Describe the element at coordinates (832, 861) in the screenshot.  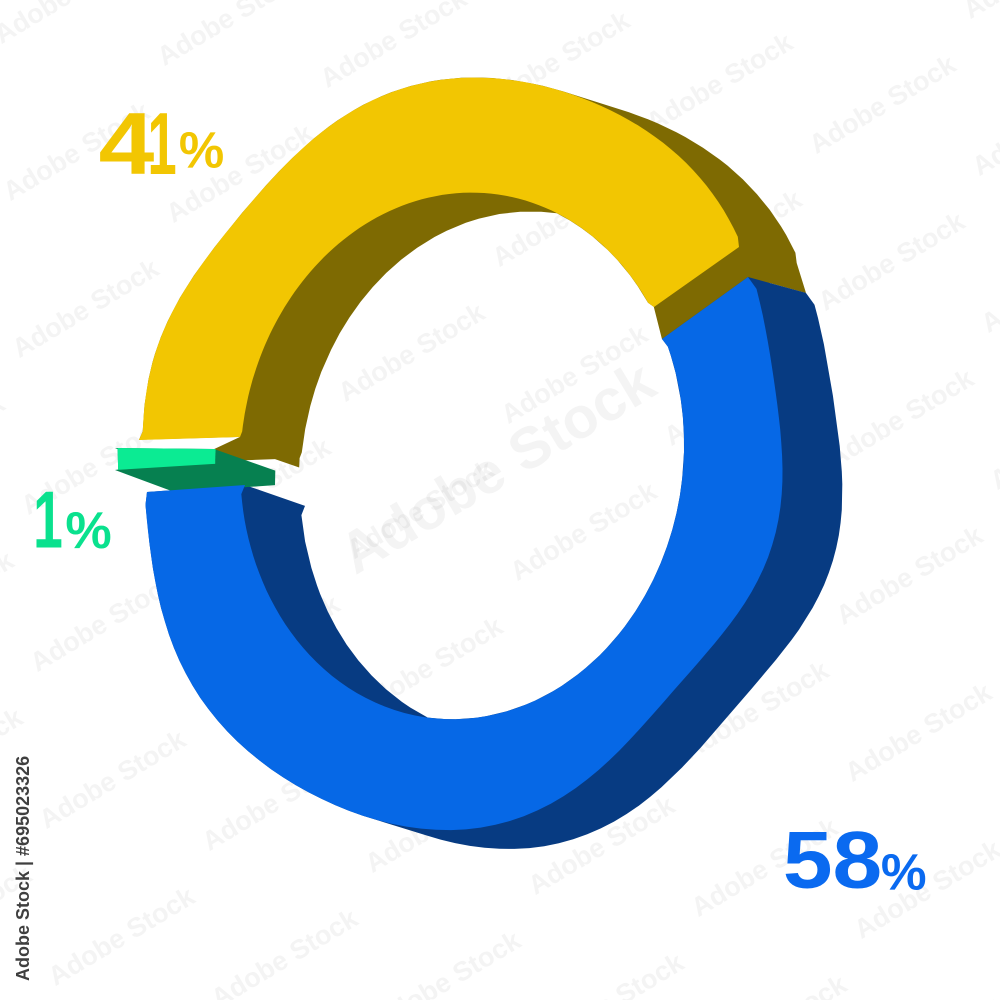
I see `svg-text: 58` at that location.